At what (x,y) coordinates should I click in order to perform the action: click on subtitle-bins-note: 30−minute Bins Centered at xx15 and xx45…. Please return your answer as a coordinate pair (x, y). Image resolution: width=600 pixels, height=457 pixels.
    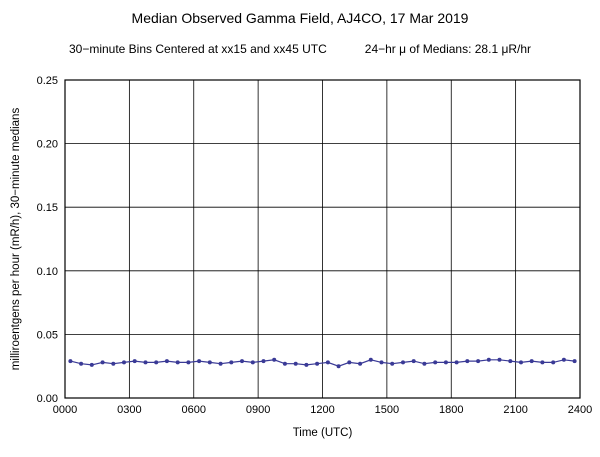
    Looking at the image, I should click on (197, 49).